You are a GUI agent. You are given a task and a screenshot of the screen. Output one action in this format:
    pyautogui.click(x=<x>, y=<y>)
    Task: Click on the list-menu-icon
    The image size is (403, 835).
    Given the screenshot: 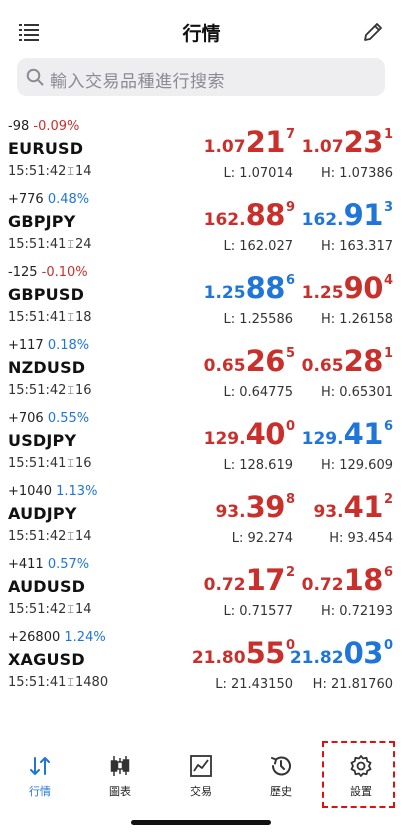 What is the action you would take?
    pyautogui.click(x=30, y=32)
    